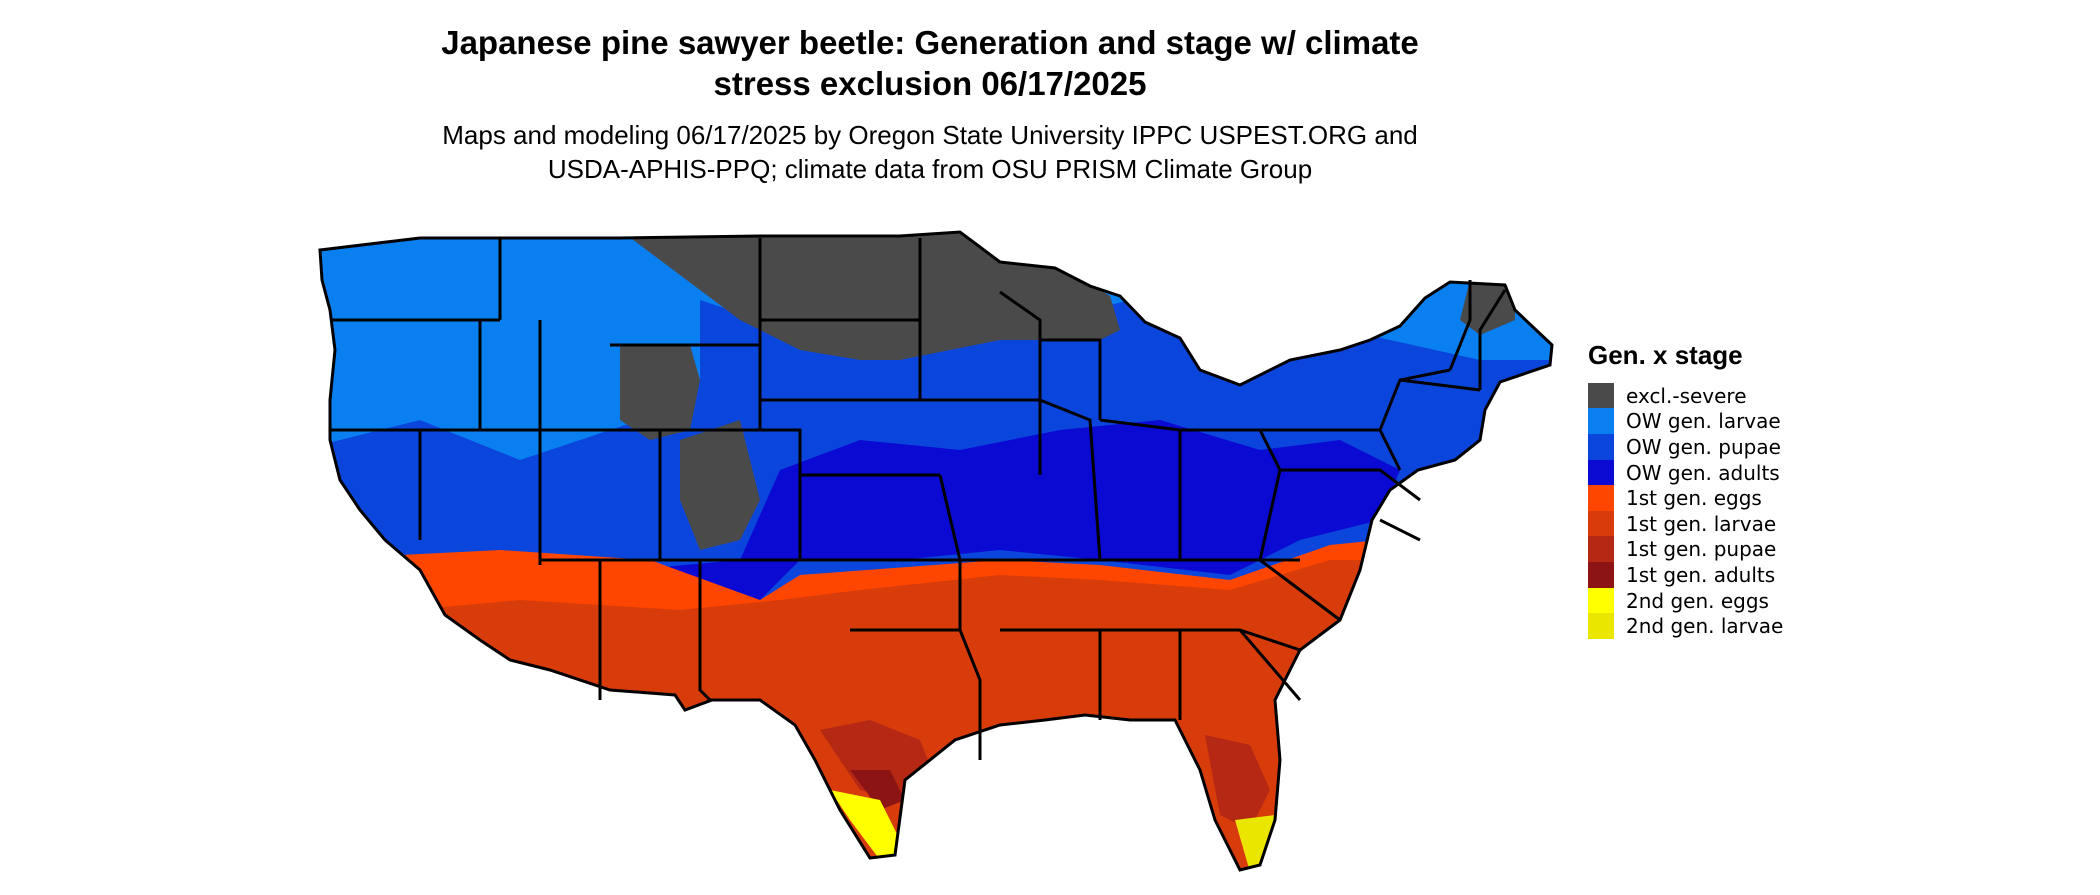  What do you see at coordinates (1703, 421) in the screenshot?
I see `legend-label: OW gen. larvae` at bounding box center [1703, 421].